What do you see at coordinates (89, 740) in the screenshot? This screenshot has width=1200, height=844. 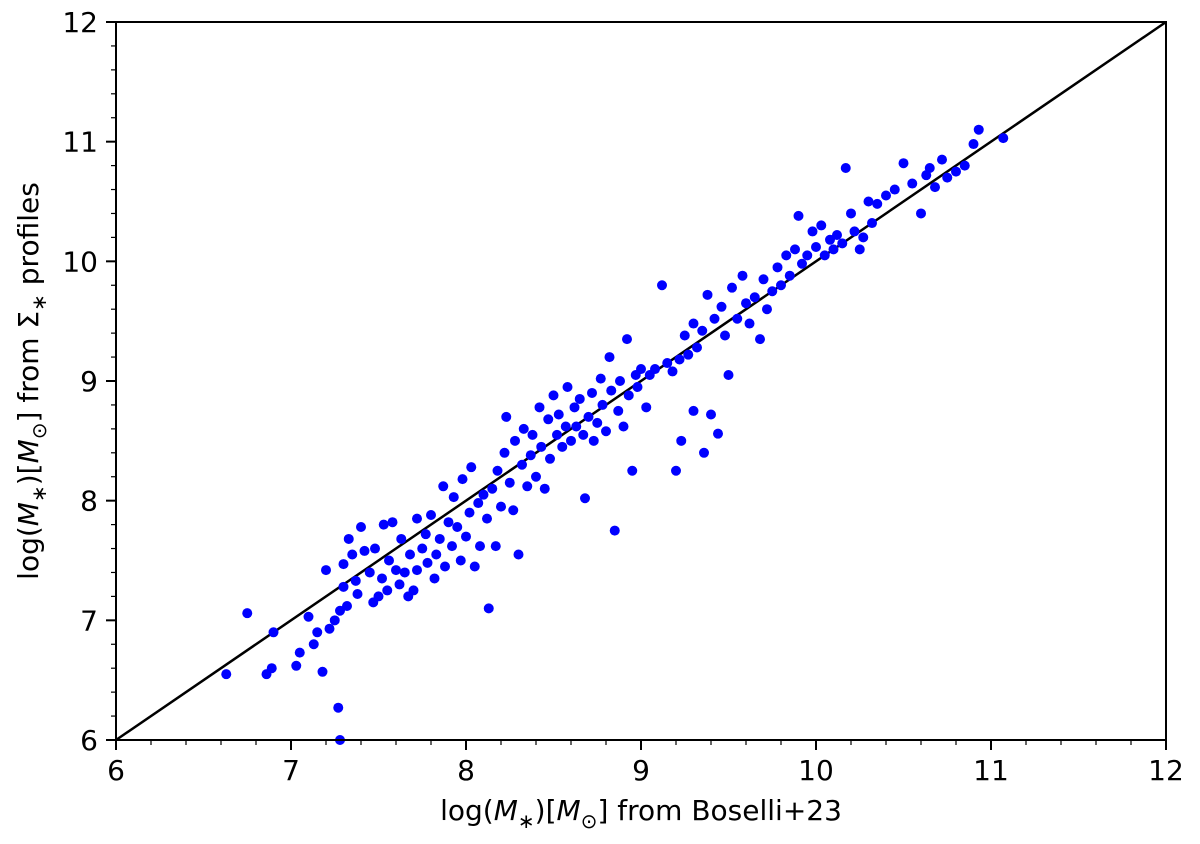 I see `y-tick-label: 6` at bounding box center [89, 740].